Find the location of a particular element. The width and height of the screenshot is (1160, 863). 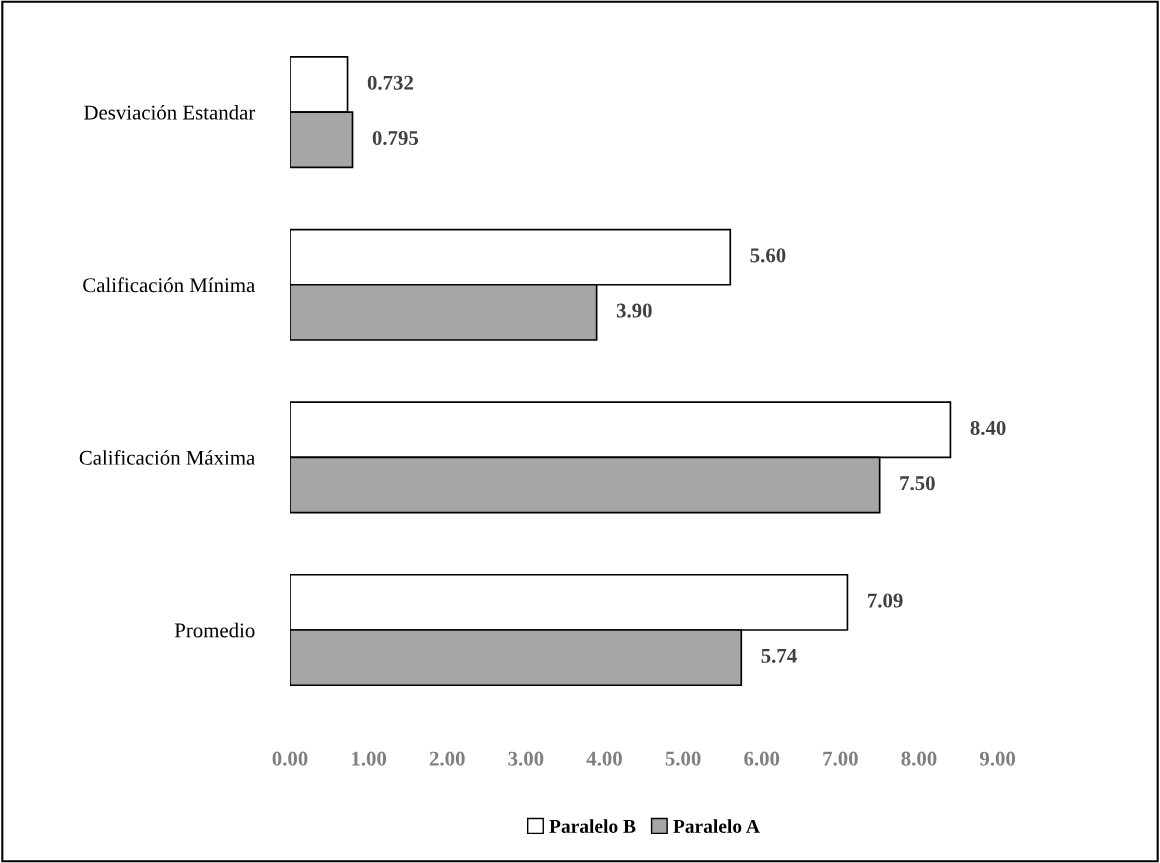

x-tick-label: 1.00 is located at coordinates (369, 758).